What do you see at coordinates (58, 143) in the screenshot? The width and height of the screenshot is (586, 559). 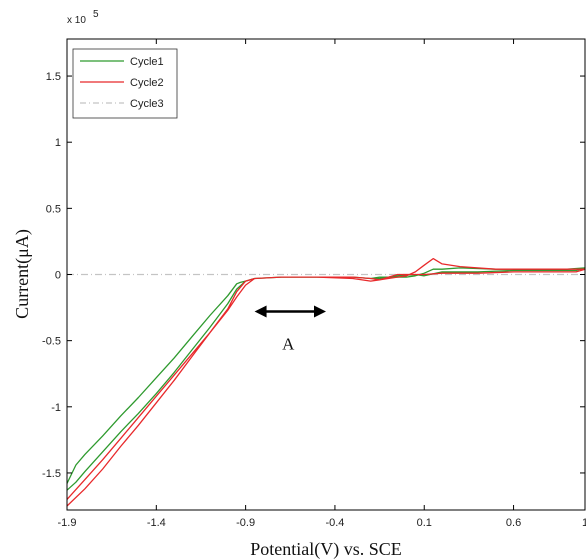 I see `y-tick-label: 1` at bounding box center [58, 143].